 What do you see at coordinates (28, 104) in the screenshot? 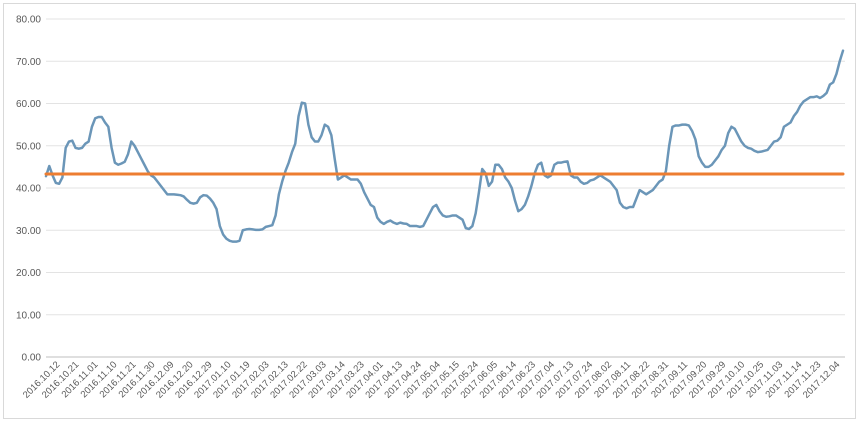
I see `y-tick-label: 60.00` at bounding box center [28, 104].